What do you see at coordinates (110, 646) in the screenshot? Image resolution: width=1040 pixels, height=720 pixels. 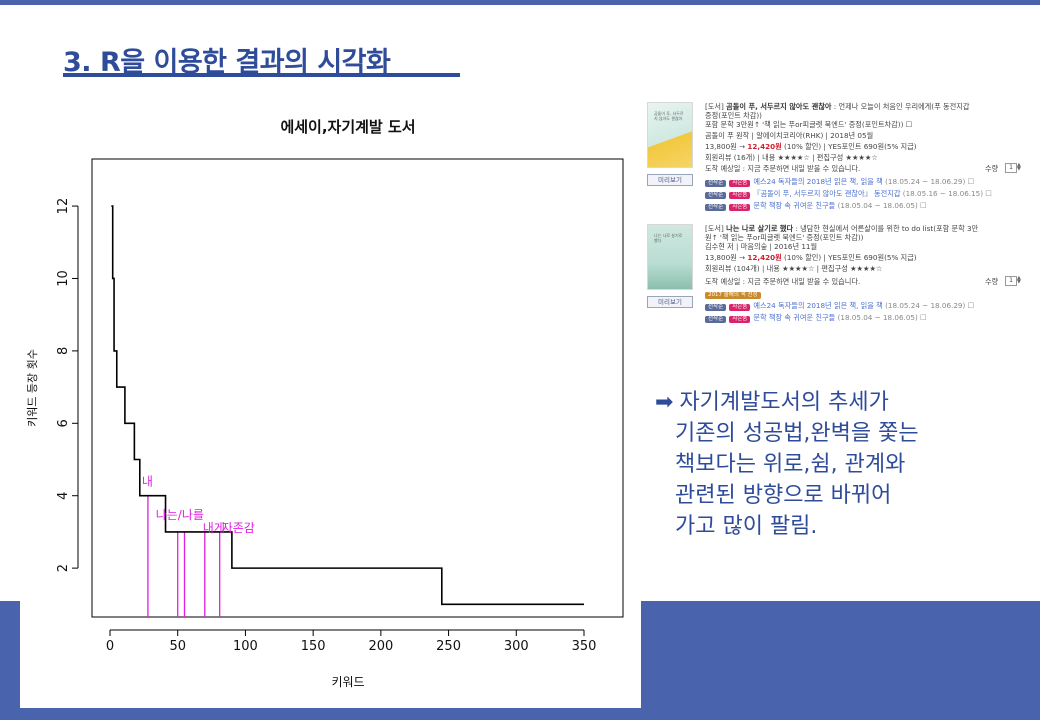 I see `x-tick-label: 0` at bounding box center [110, 646].